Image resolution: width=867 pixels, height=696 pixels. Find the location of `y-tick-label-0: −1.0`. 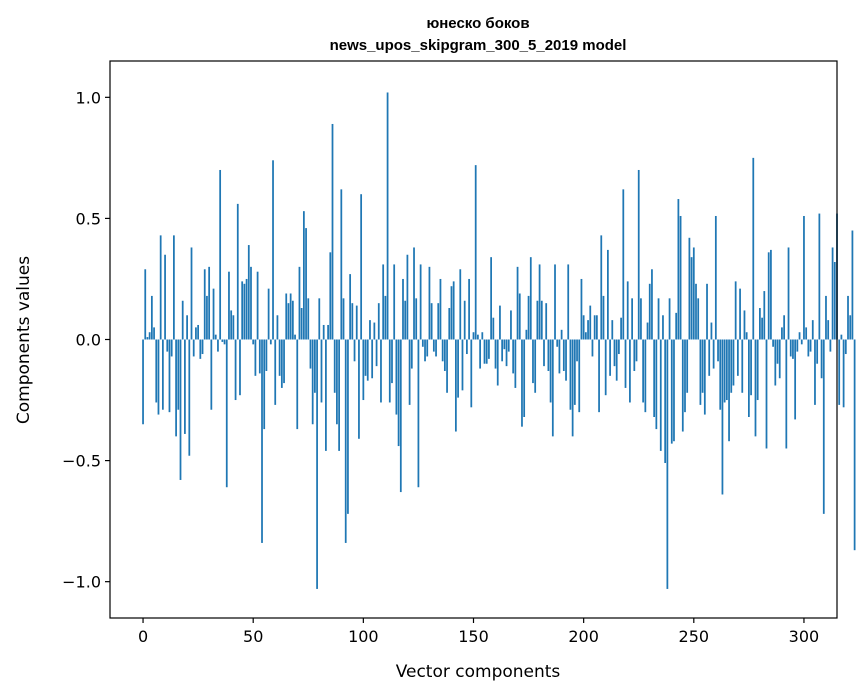

y-tick-label-0: −1.0 is located at coordinates (81, 582).